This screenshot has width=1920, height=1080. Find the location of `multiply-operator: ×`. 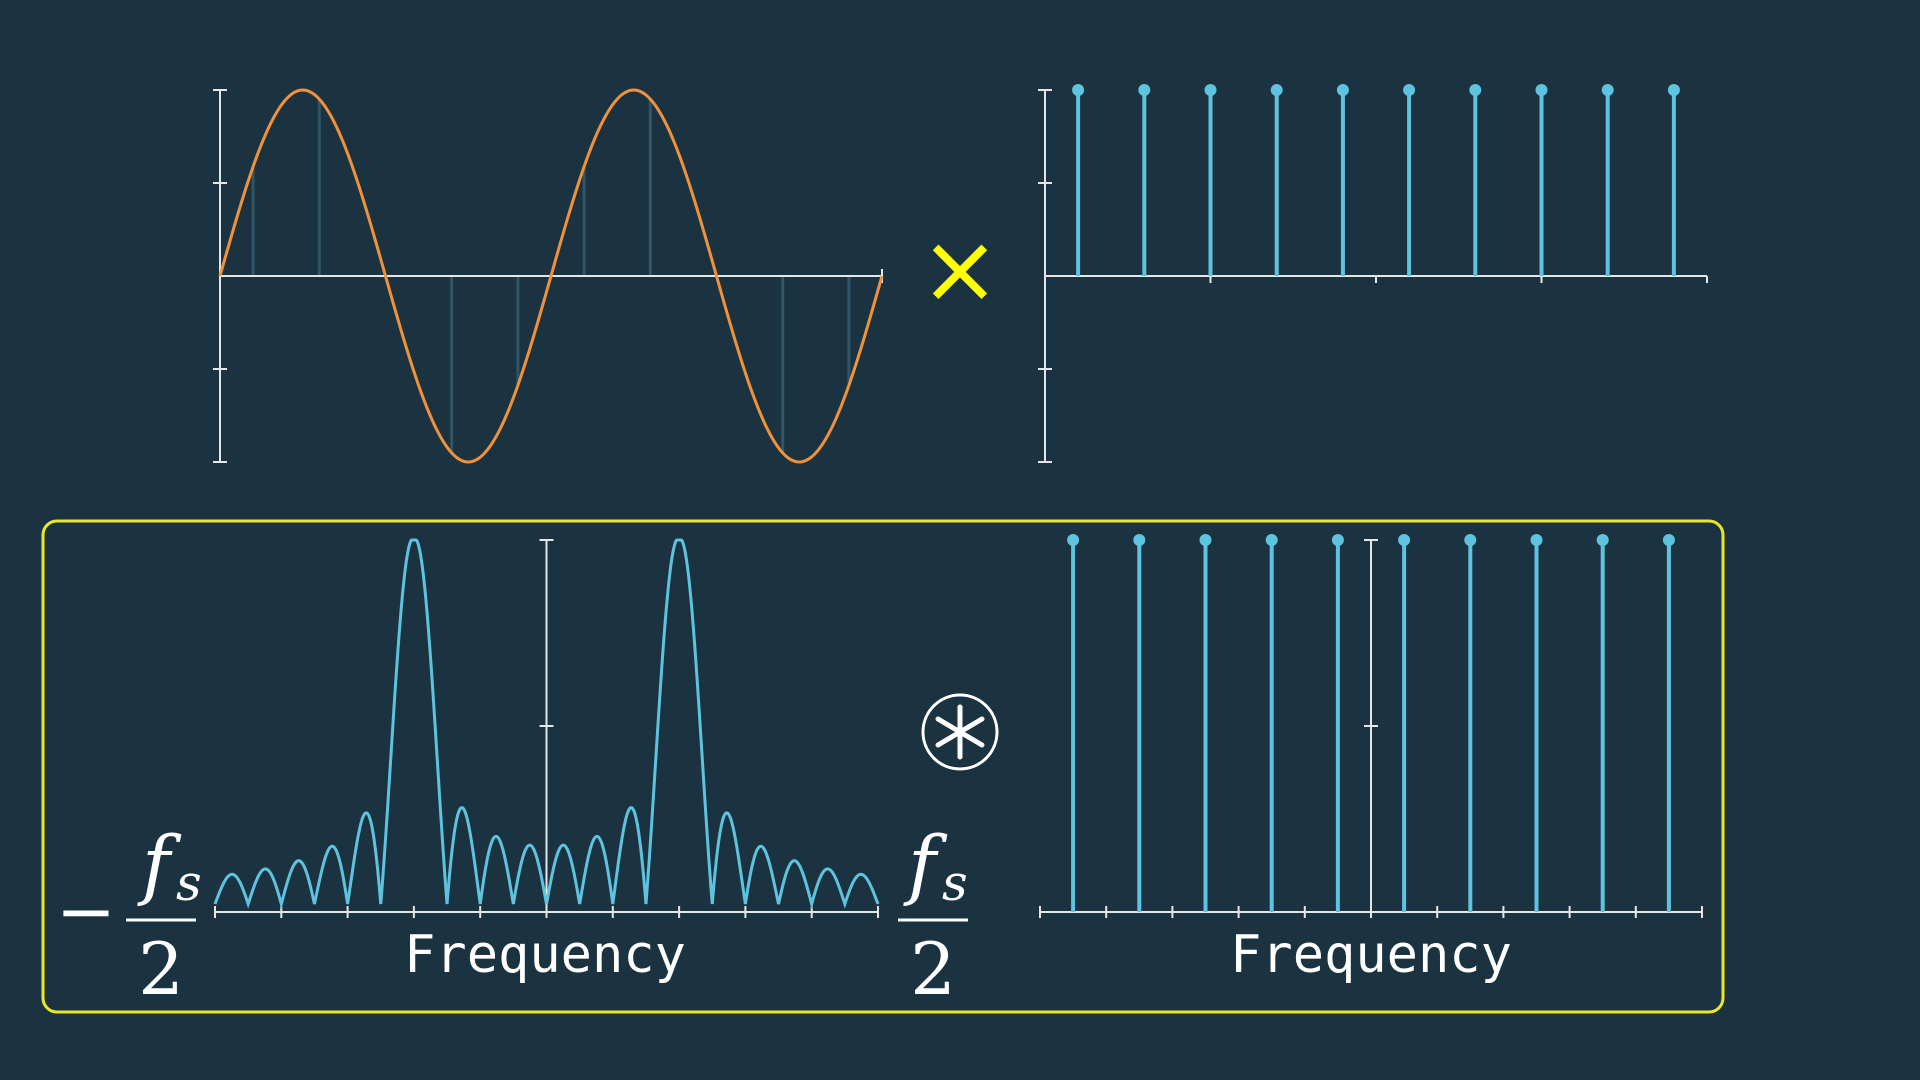

multiply-operator: × is located at coordinates (960, 269).